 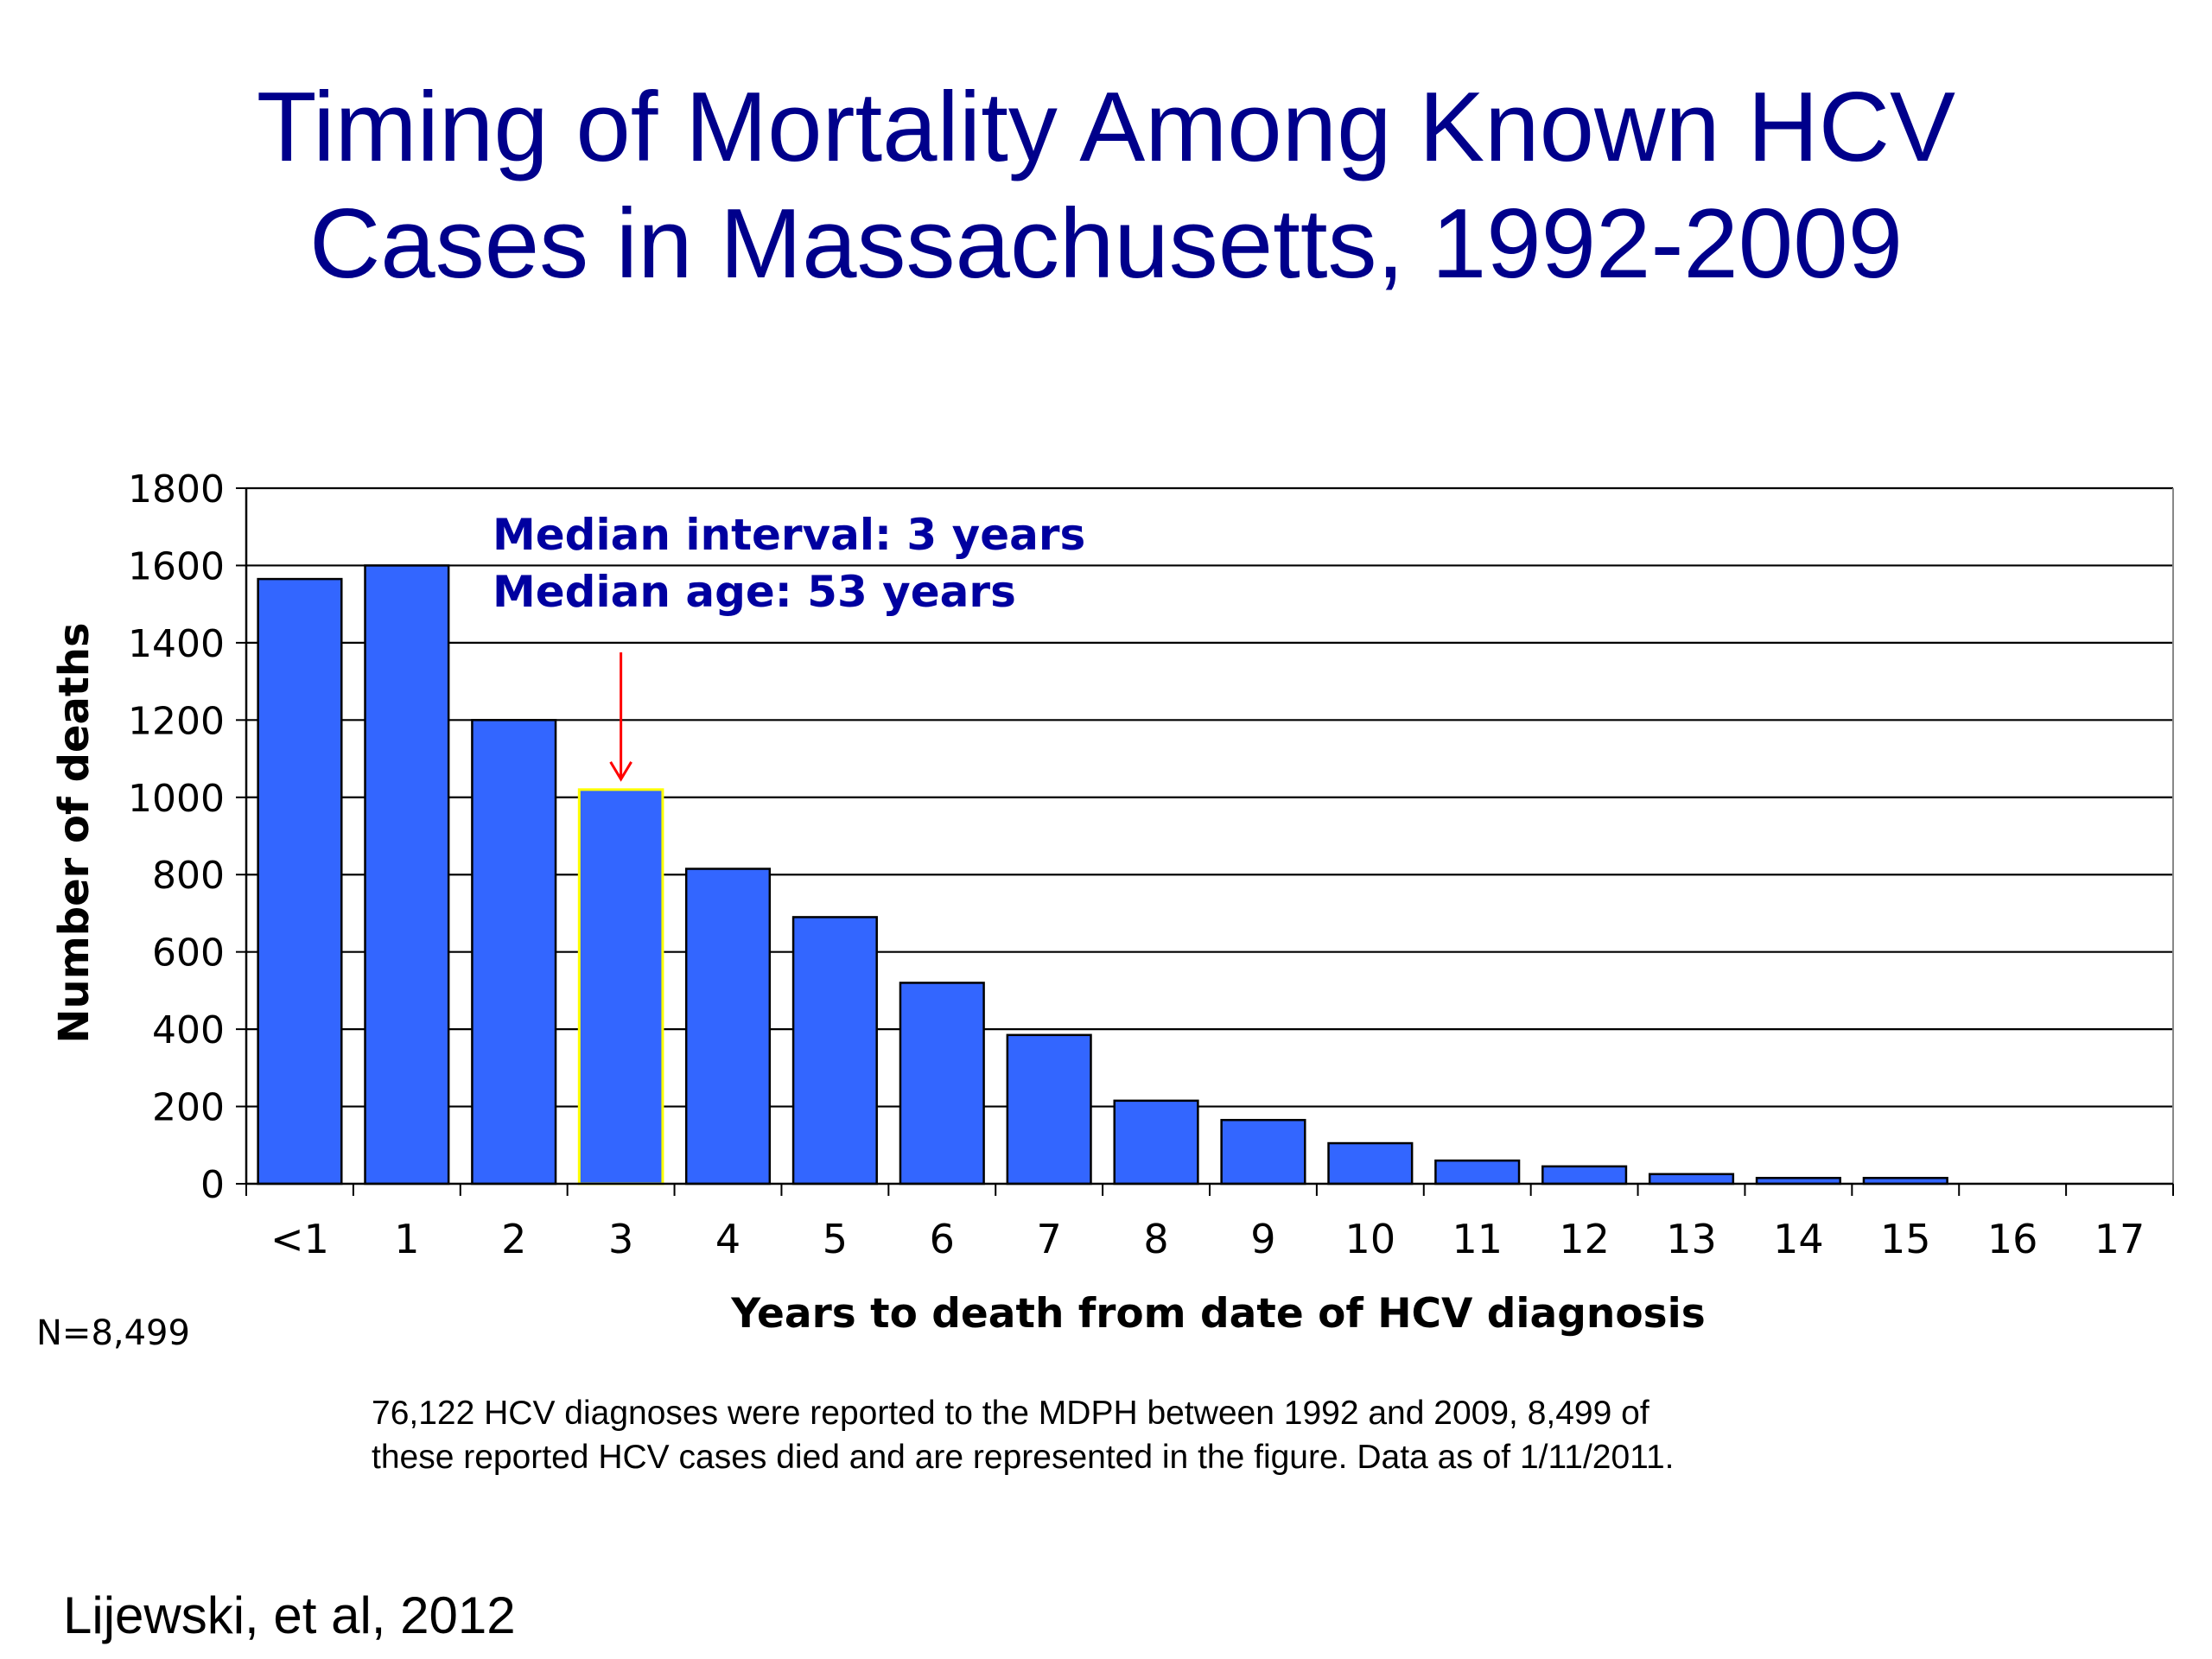 What do you see at coordinates (620, 717) in the screenshot?
I see `median-arrow` at bounding box center [620, 717].